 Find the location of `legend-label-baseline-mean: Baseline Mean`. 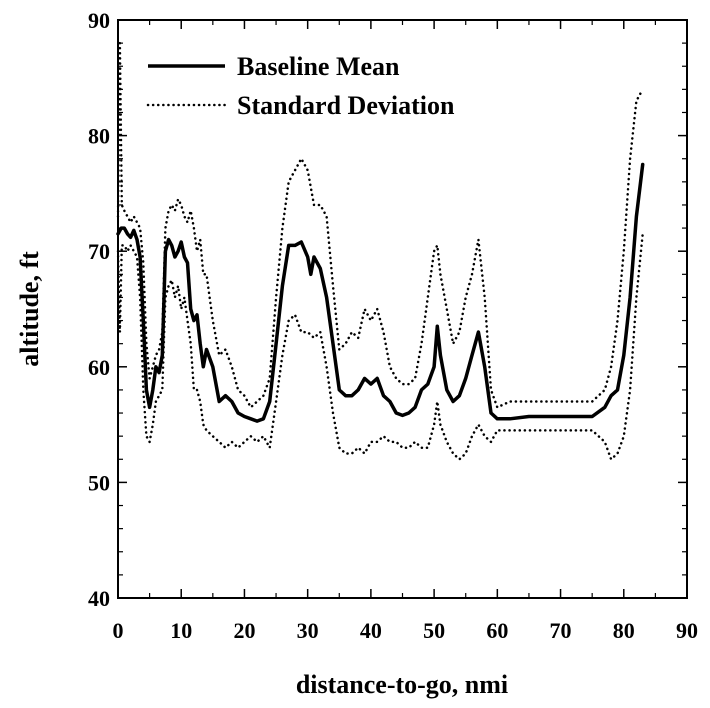

legend-label-baseline-mean: Baseline Mean is located at coordinates (318, 66).